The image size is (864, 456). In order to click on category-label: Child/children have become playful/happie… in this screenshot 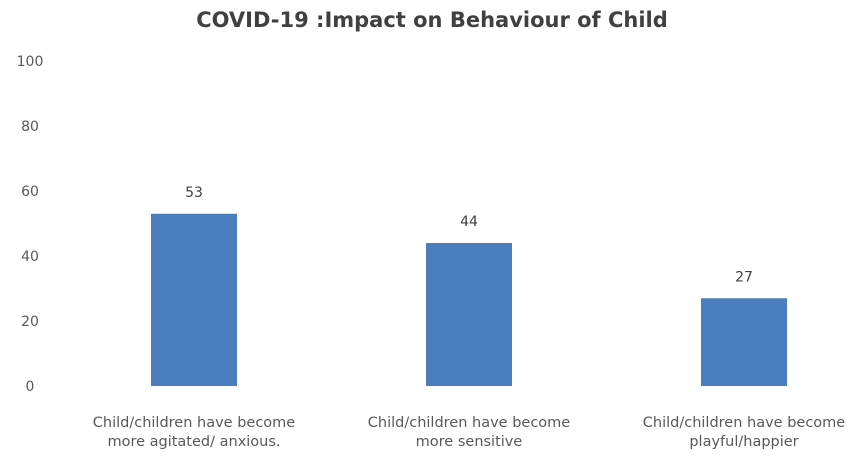, I will do `click(744, 432)`.